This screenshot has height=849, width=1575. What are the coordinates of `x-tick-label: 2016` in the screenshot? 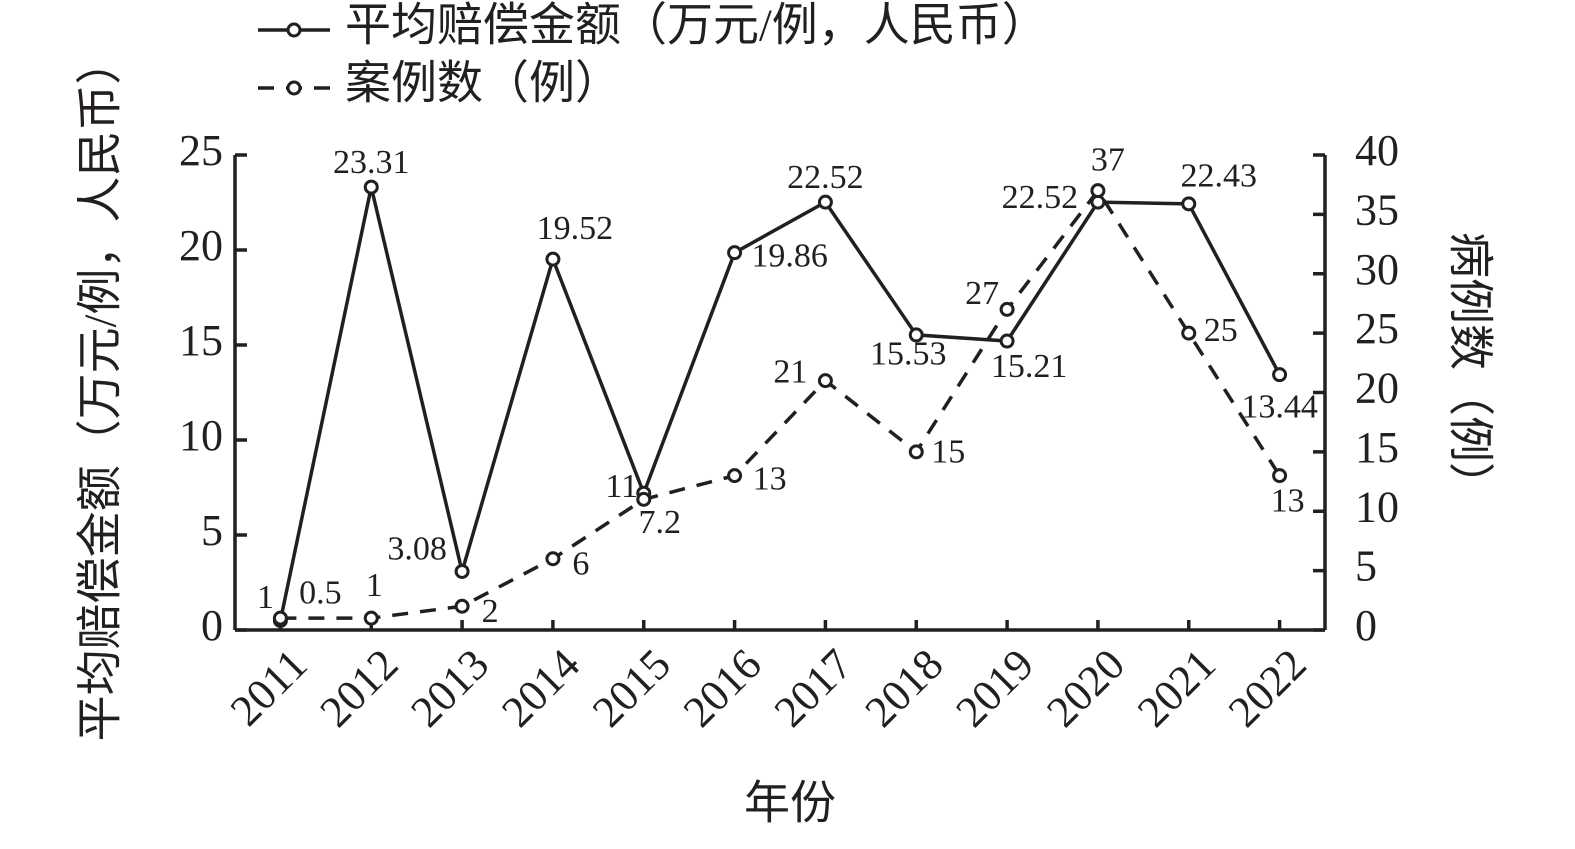 It's located at (722, 688).